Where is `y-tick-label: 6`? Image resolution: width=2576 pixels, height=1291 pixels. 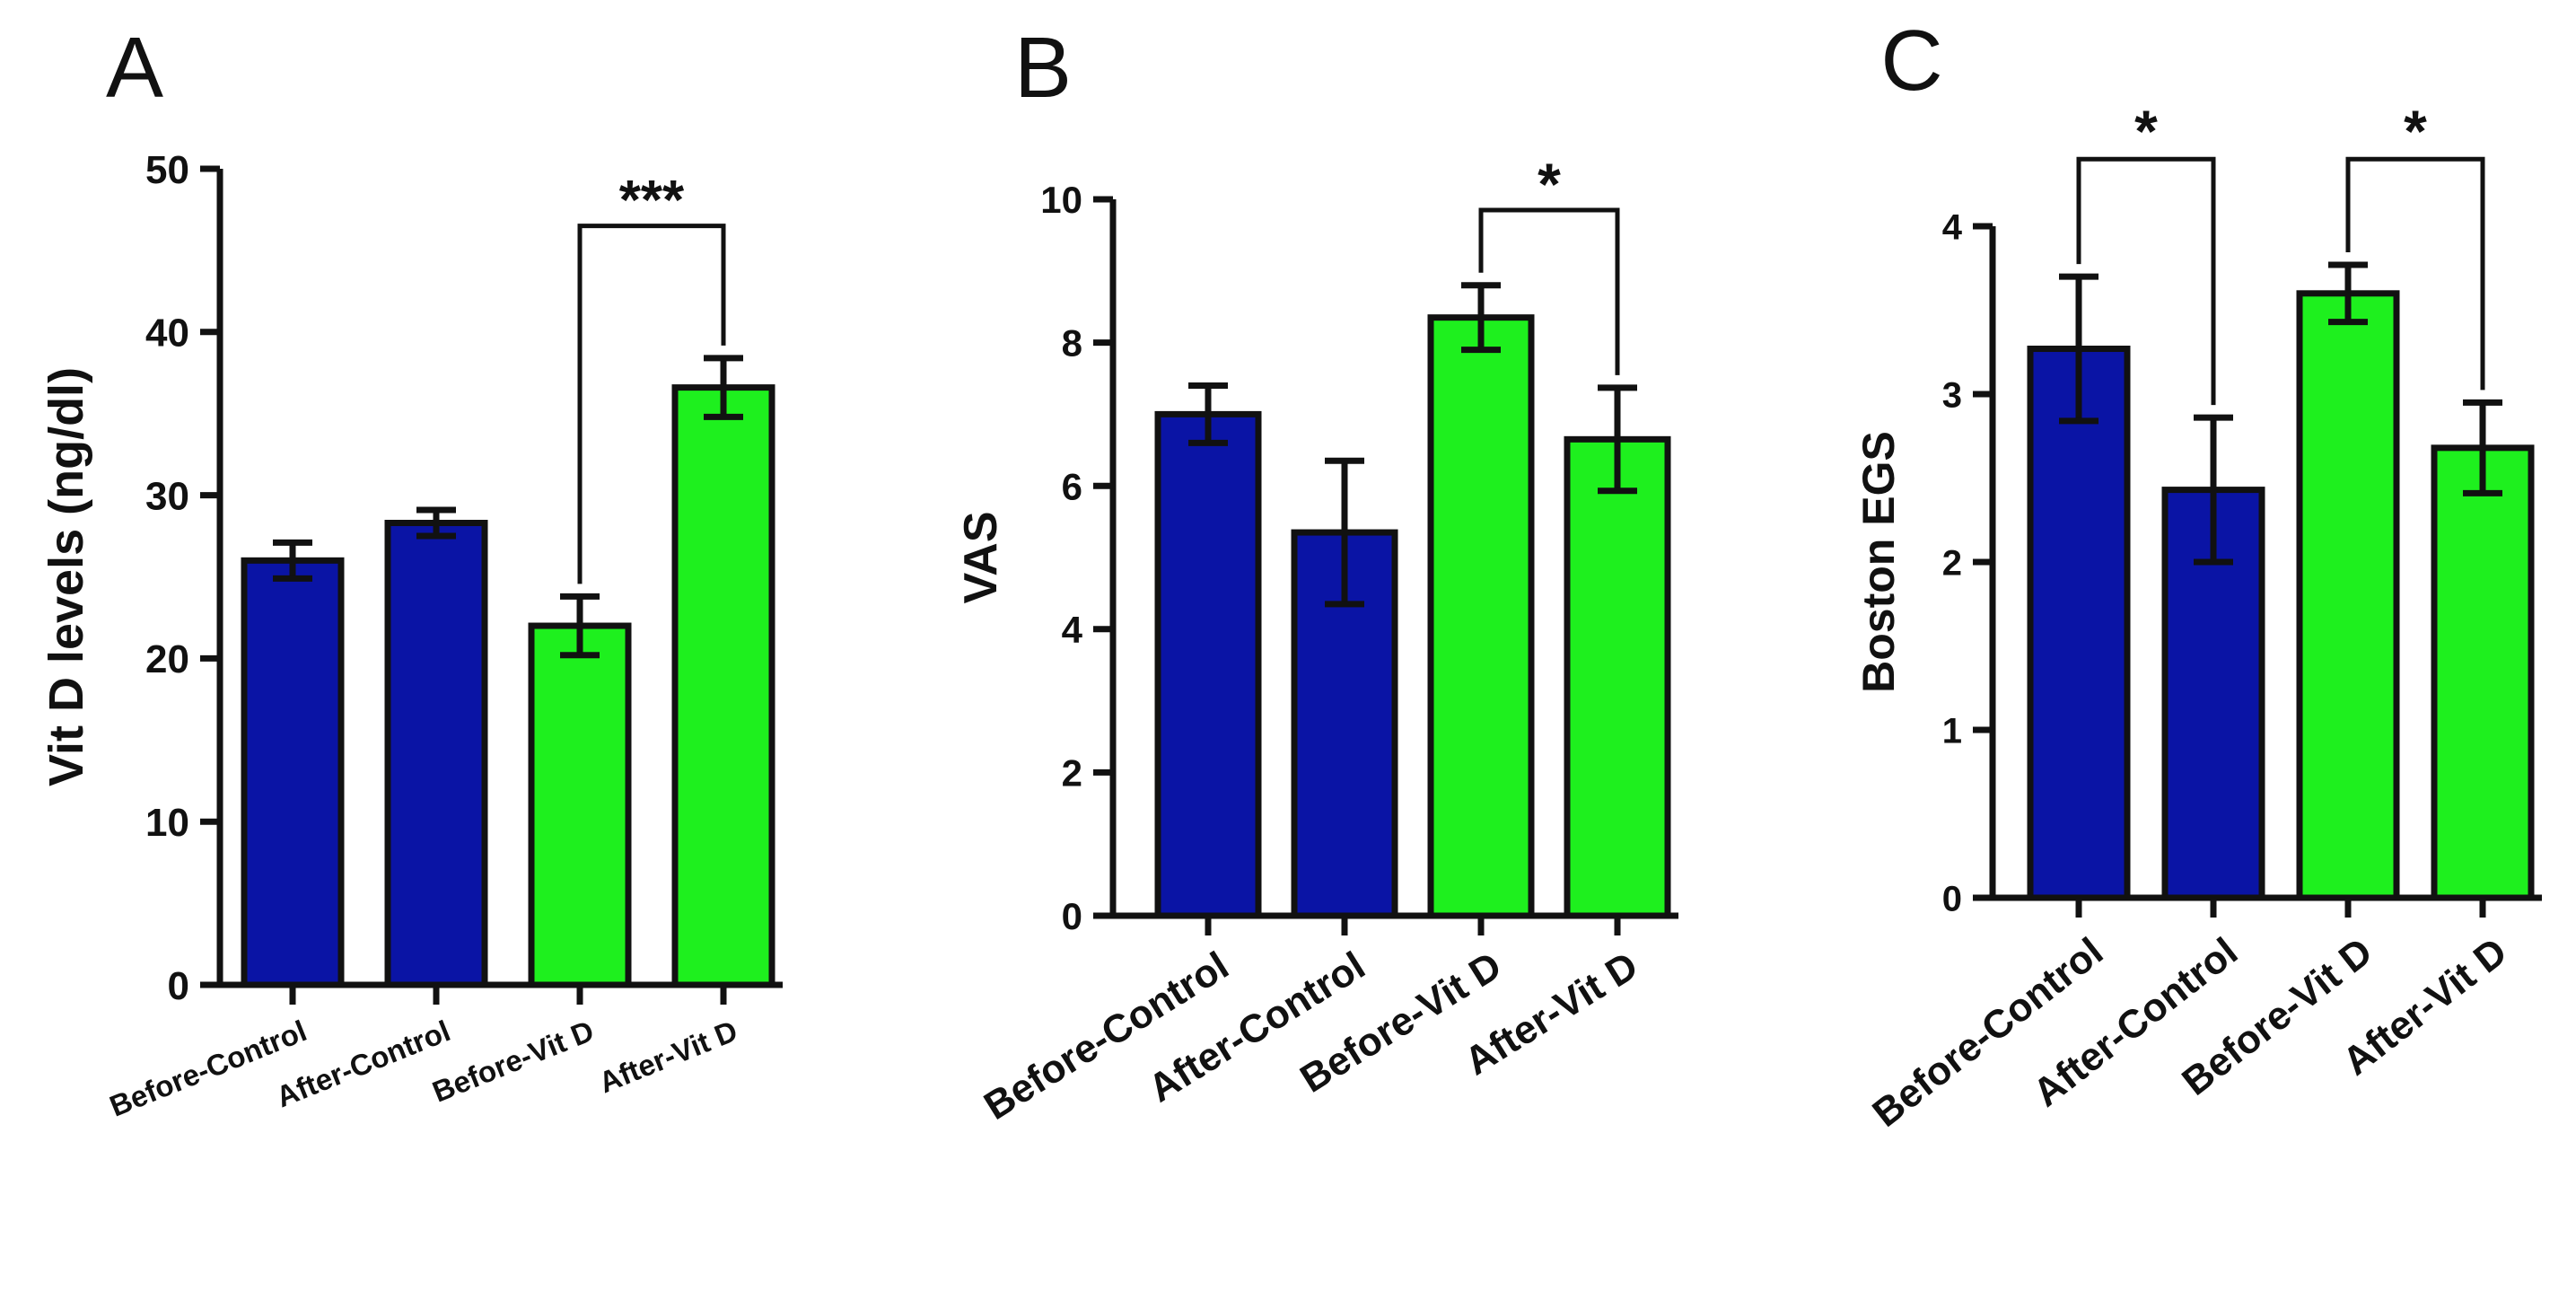
y-tick-label: 6 is located at coordinates (1072, 486).